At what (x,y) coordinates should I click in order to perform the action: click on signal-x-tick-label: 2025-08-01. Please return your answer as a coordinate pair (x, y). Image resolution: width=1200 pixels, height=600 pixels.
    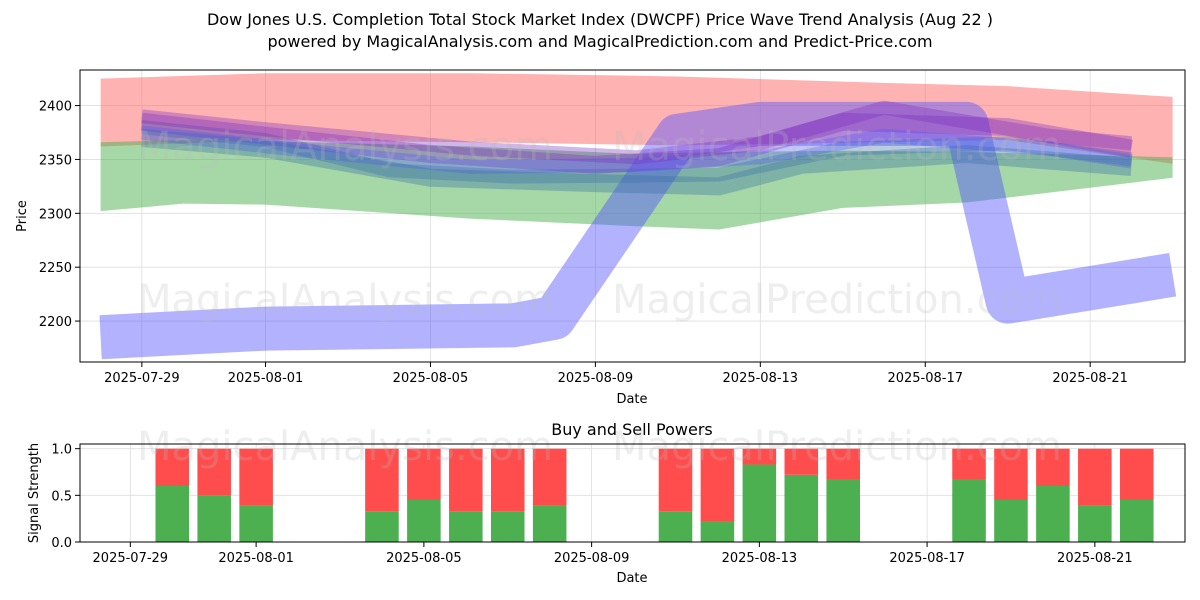
    Looking at the image, I should click on (256, 558).